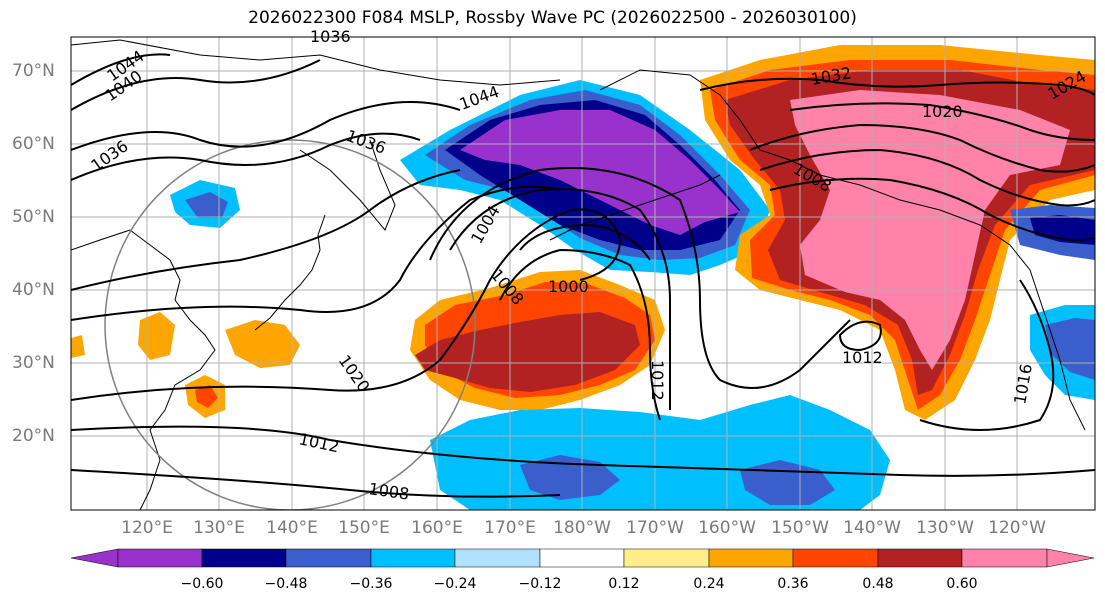  What do you see at coordinates (677, 480) in the screenshot?
I see `neg-anomaly-blue-tropics` at bounding box center [677, 480].